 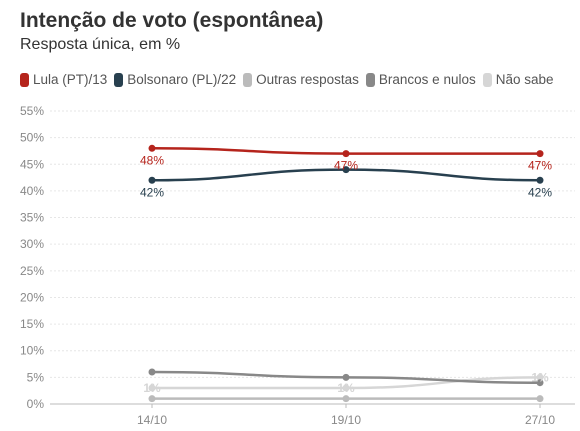 I want to click on x-tick-label: 14/10, so click(x=152, y=420).